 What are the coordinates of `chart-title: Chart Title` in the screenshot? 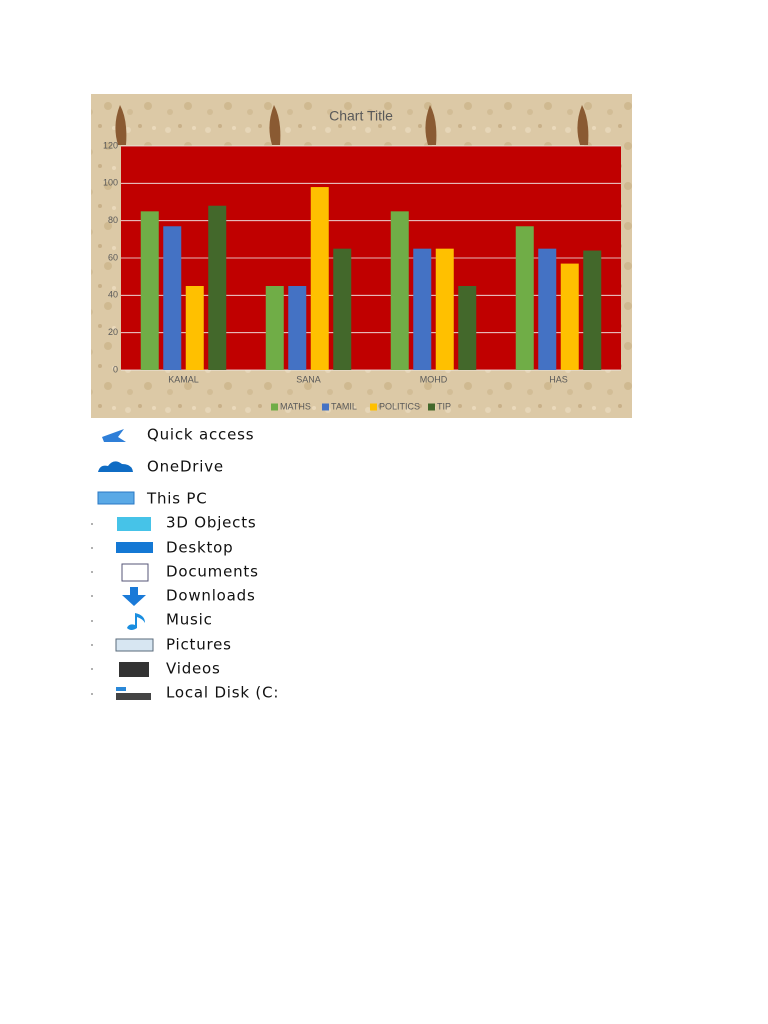 It's located at (361, 116).